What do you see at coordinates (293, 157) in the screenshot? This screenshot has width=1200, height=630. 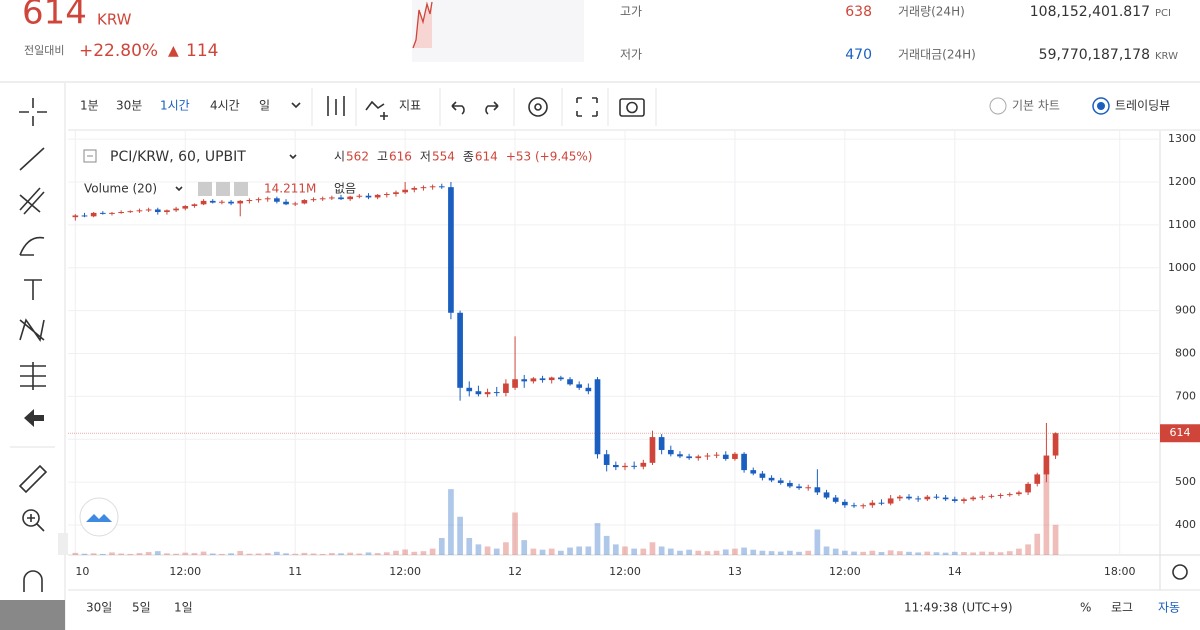 I see `symbol-dropdown` at bounding box center [293, 157].